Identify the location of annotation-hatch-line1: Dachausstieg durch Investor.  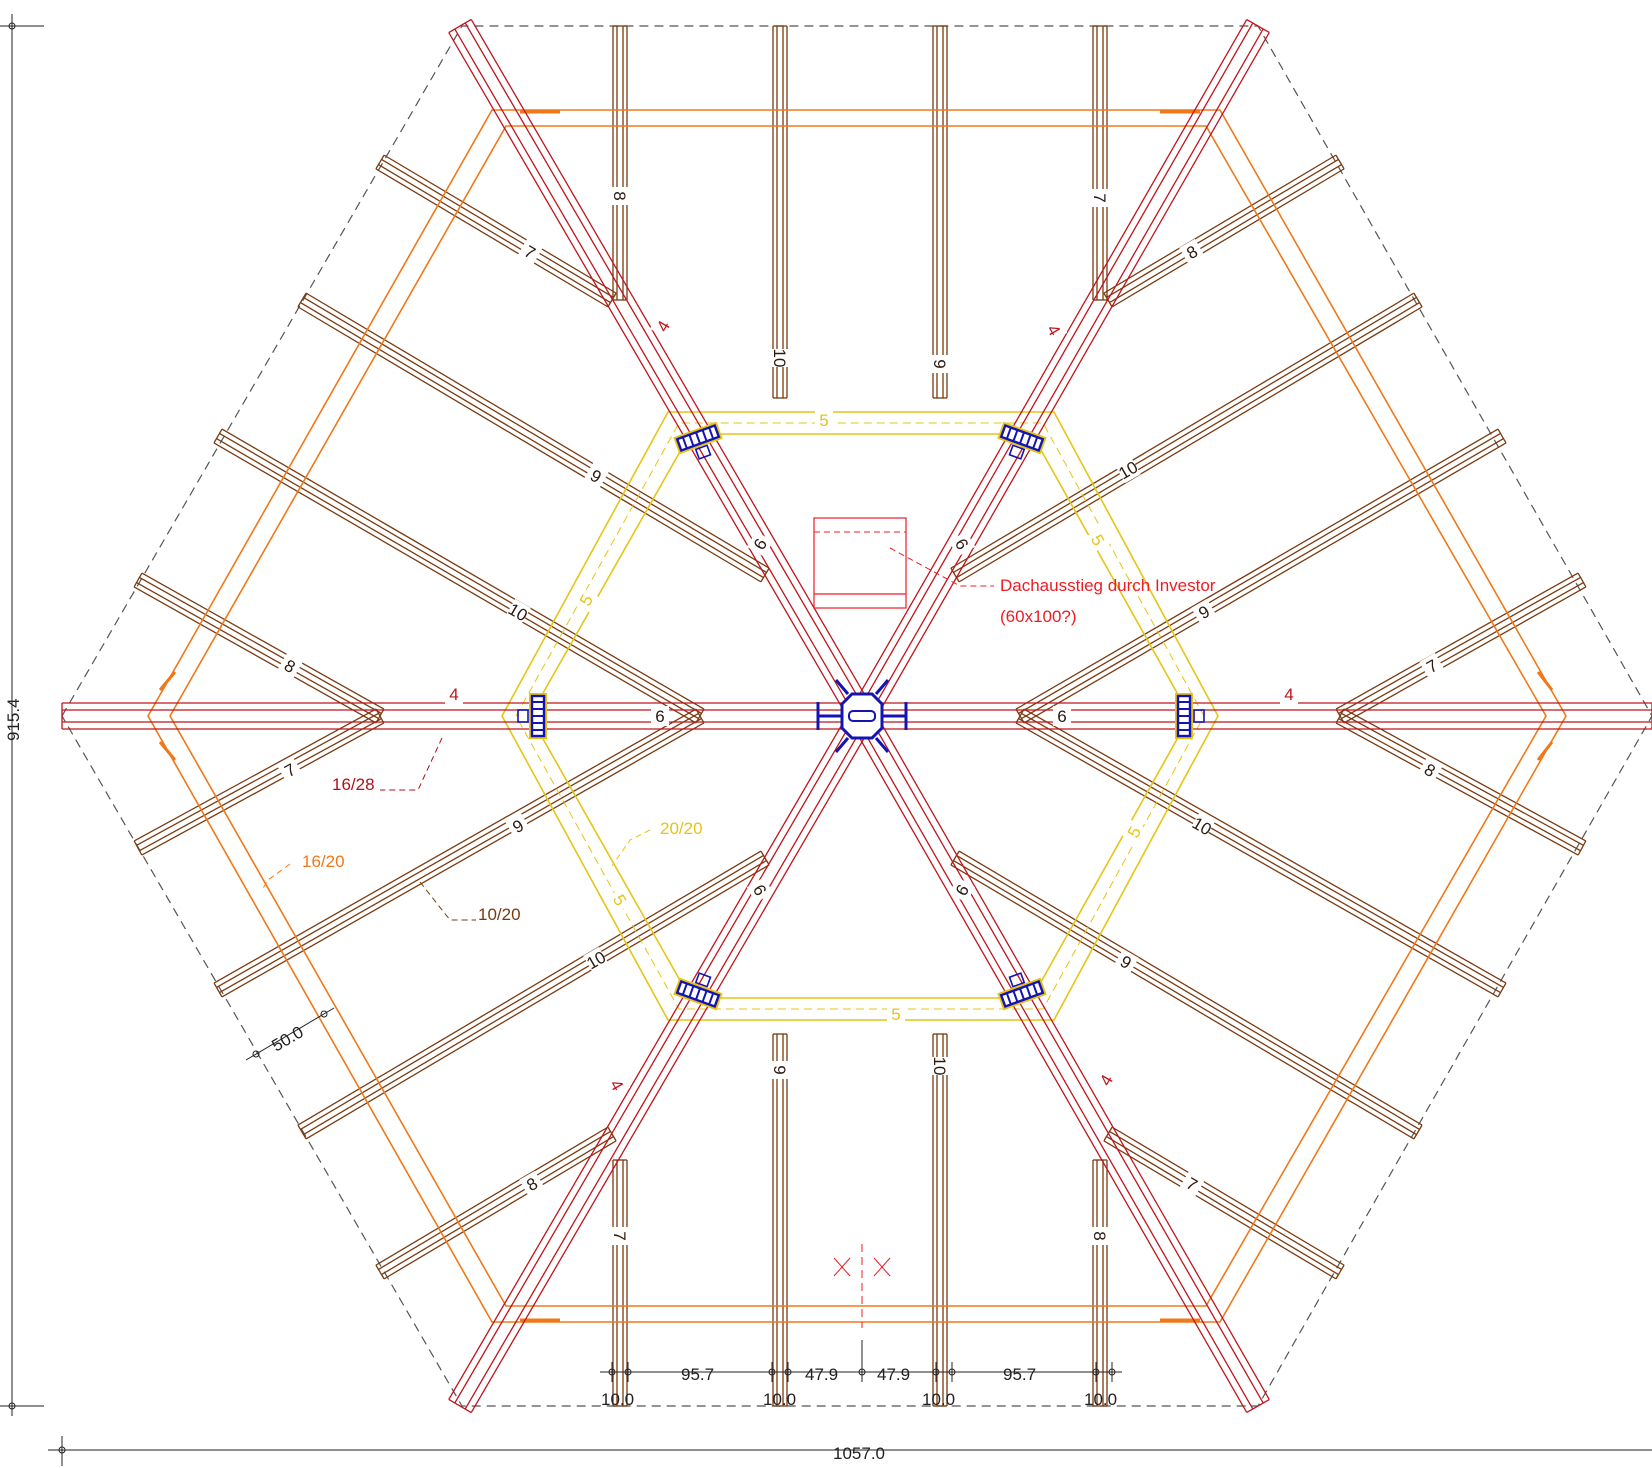
(1108, 585).